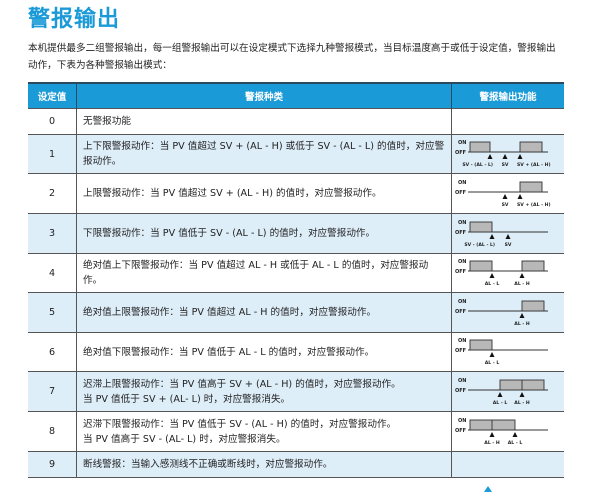  I want to click on alarm-timing-diagram: ON OFF SV SV + (AL - H), so click(503, 194).